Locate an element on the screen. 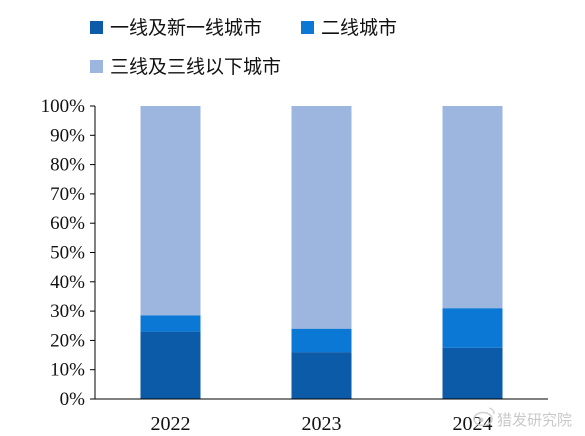  y-tick-label: 20% is located at coordinates (67, 340).